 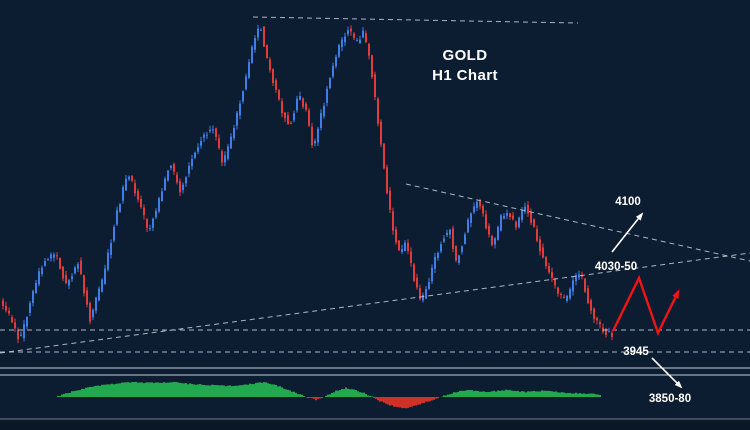 What do you see at coordinates (628, 202) in the screenshot?
I see `price-label-4100: 4100` at bounding box center [628, 202].